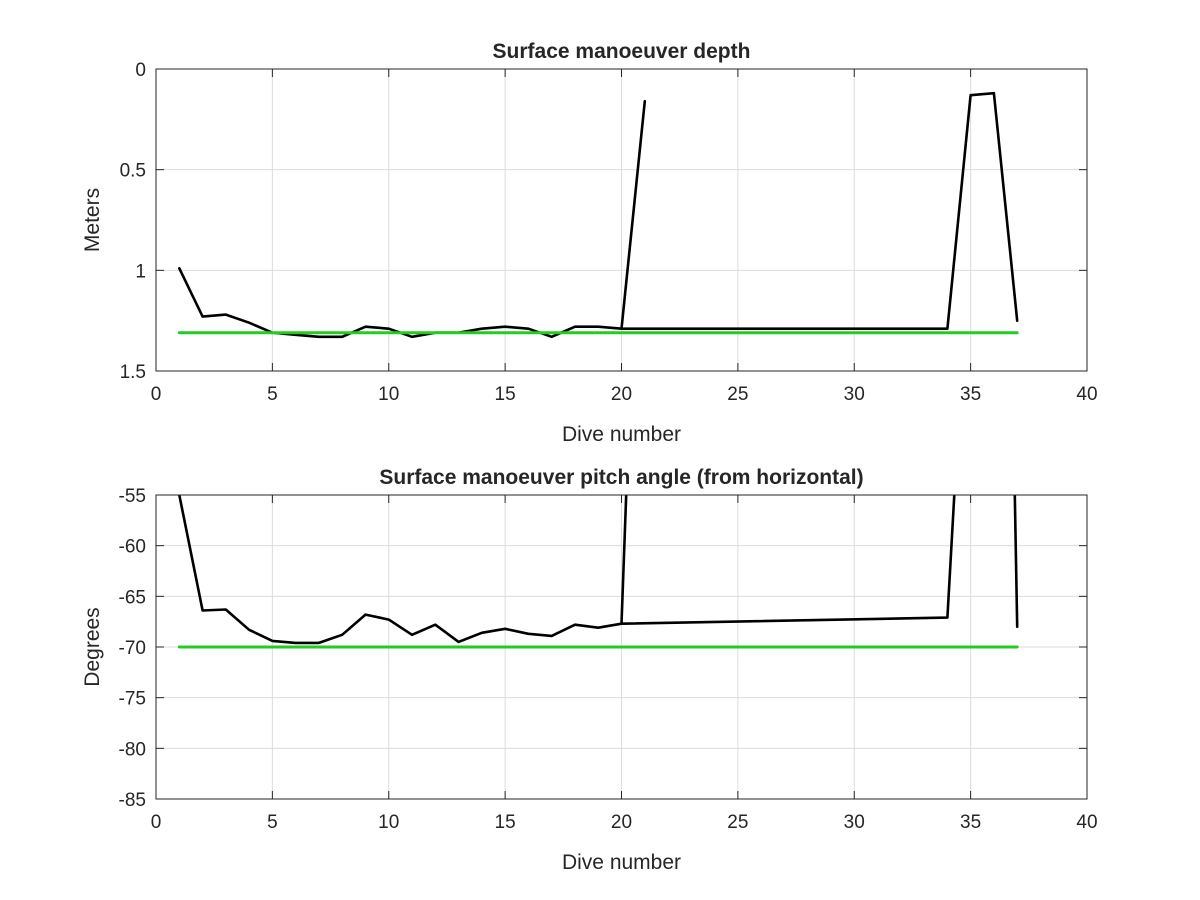 This screenshot has height=900, width=1200. What do you see at coordinates (622, 51) in the screenshot?
I see `chart-title: Surface manoeuver depth` at bounding box center [622, 51].